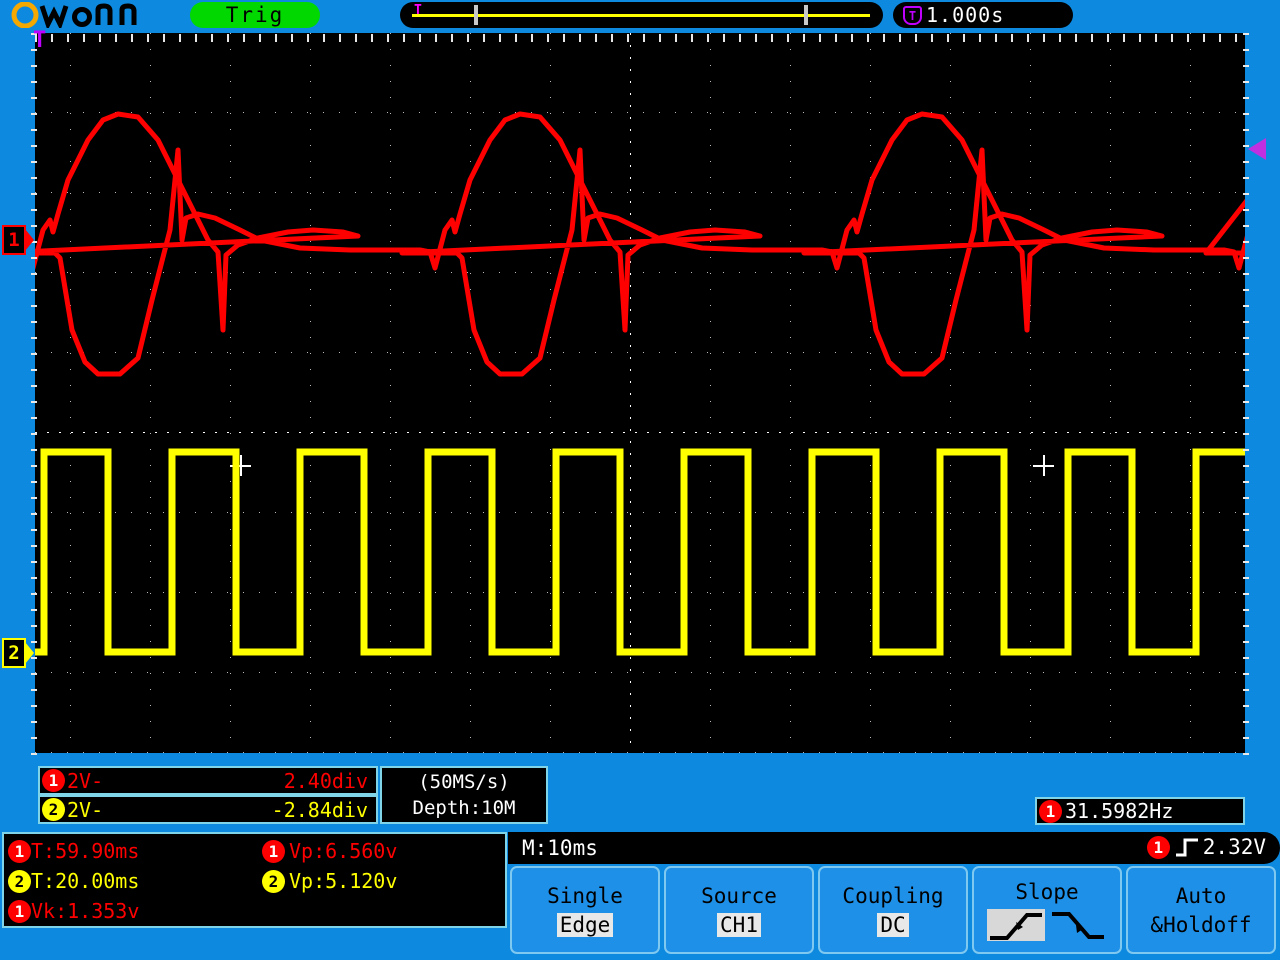  What do you see at coordinates (1016, 924) in the screenshot?
I see `rising-slope-icon` at bounding box center [1016, 924].